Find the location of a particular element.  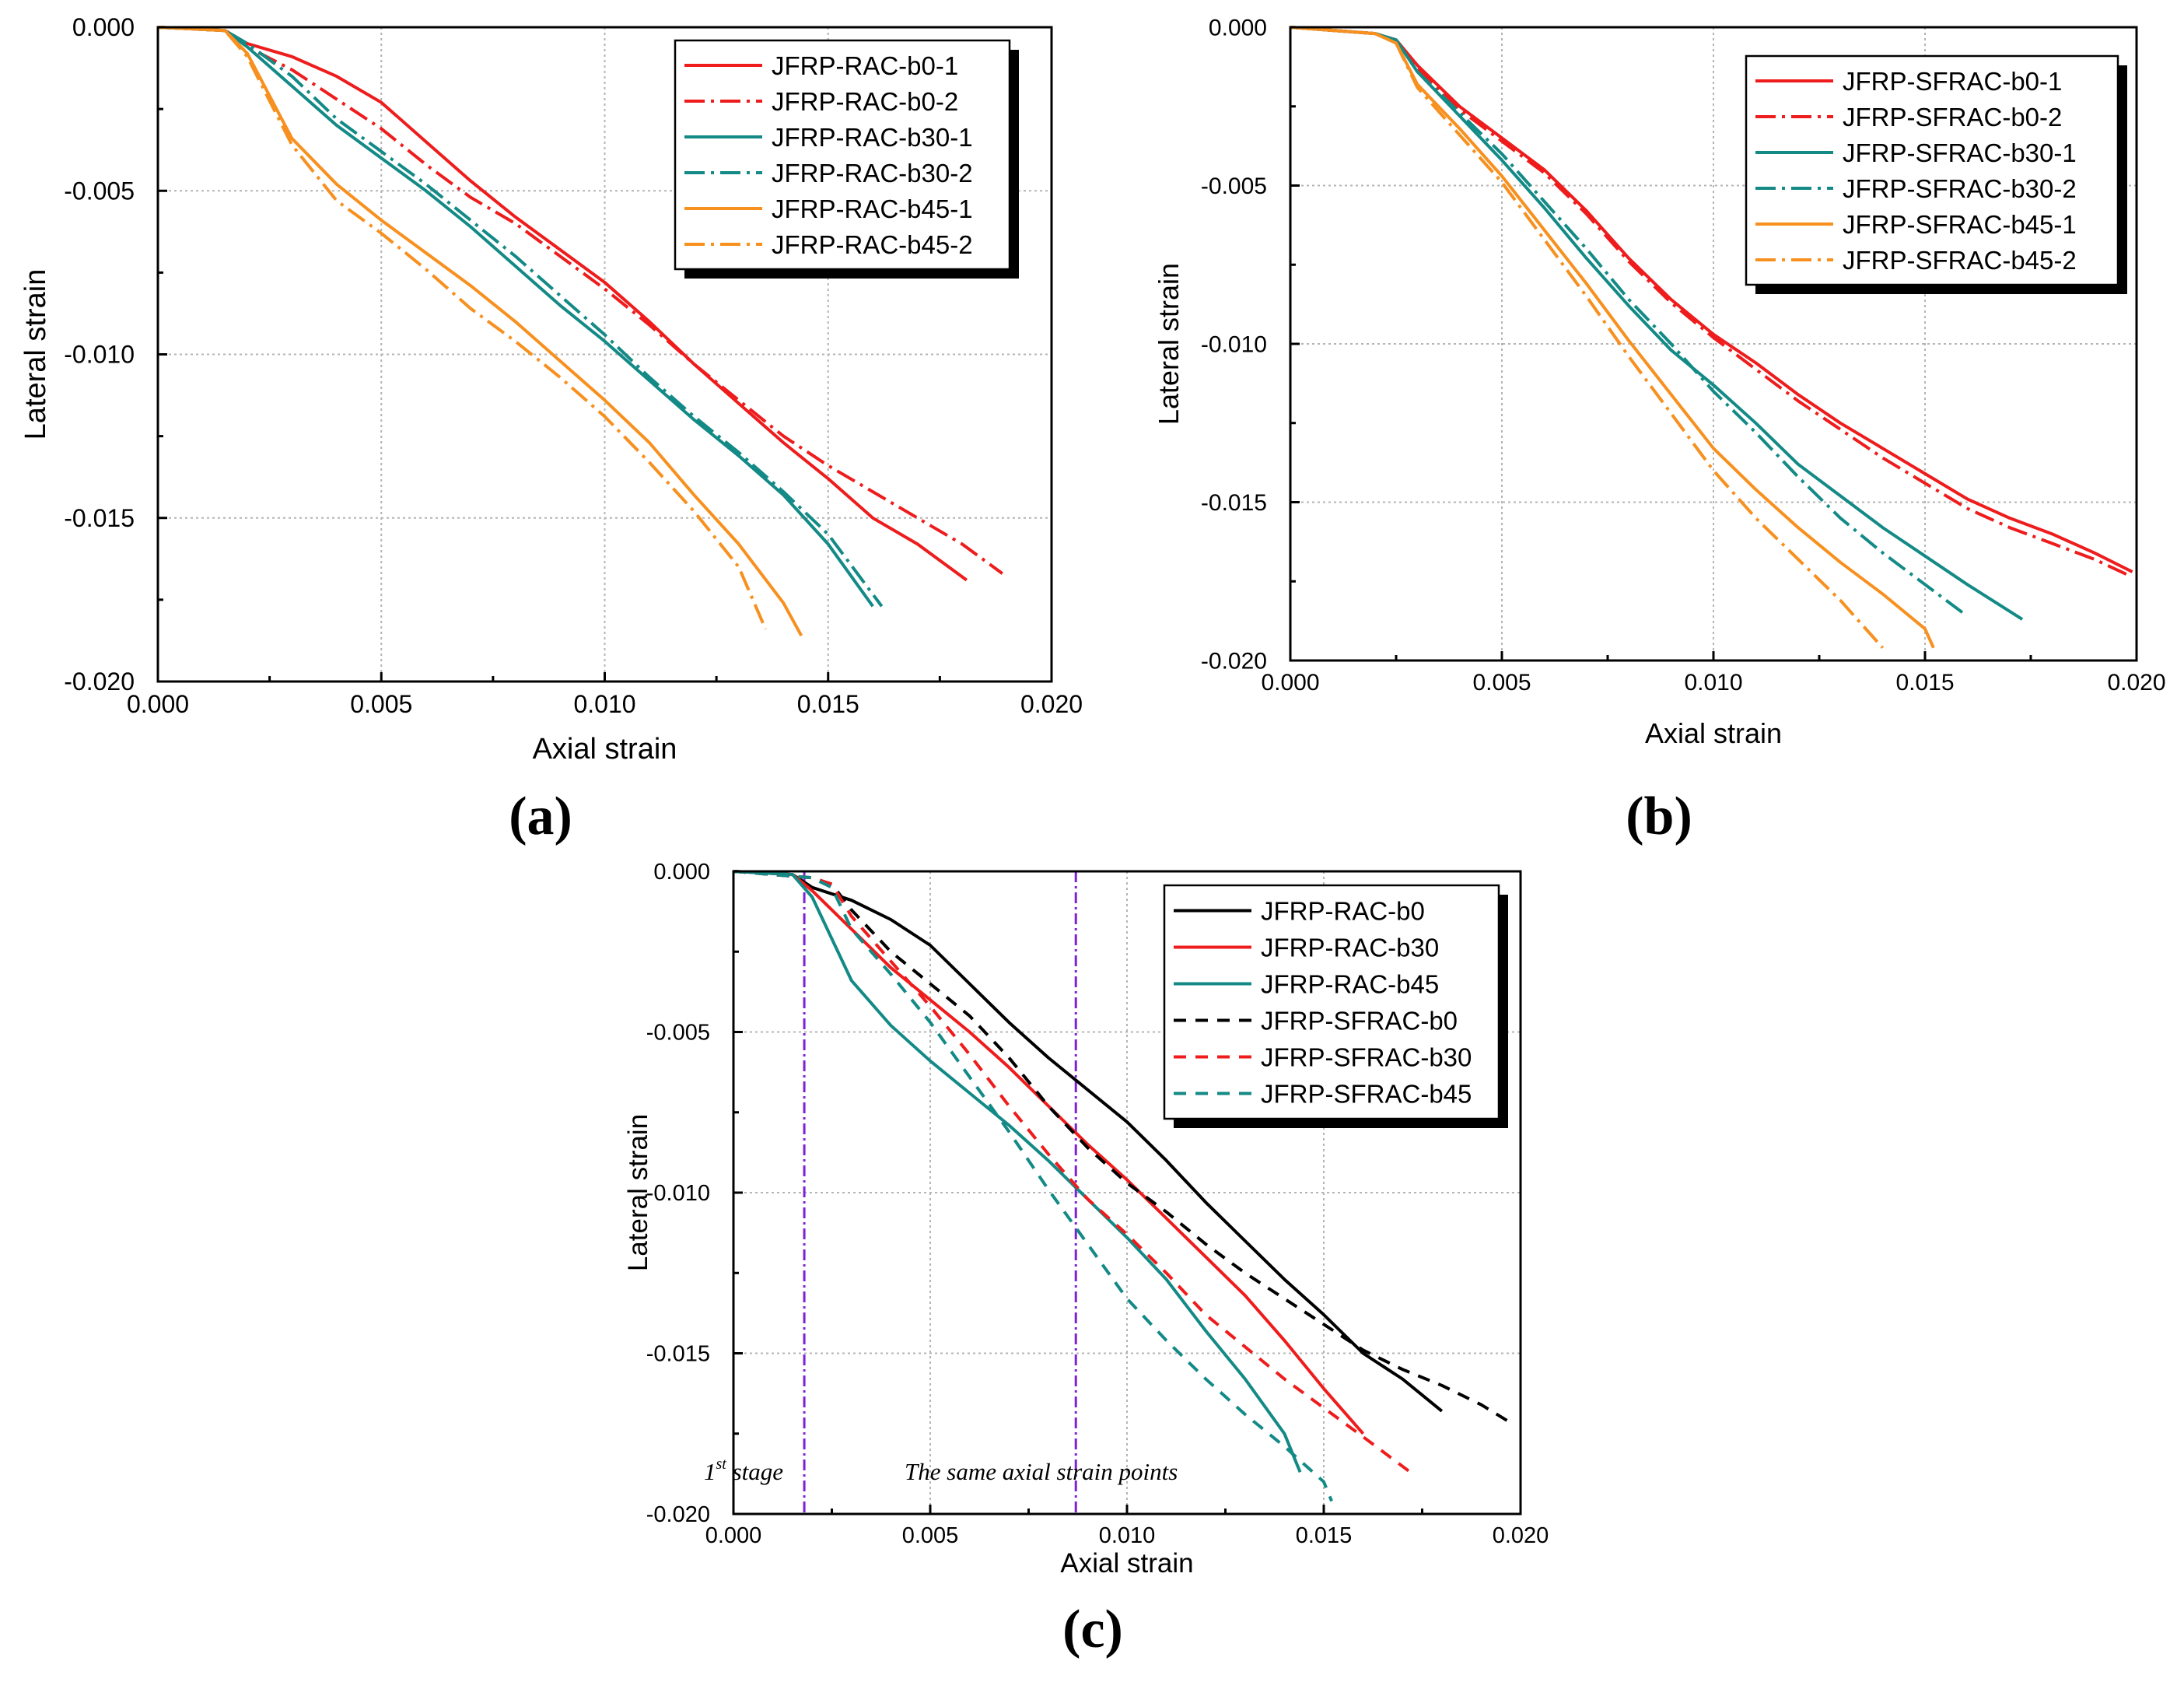

series-line-jfrp-rac-b30 is located at coordinates (1049, 1152).